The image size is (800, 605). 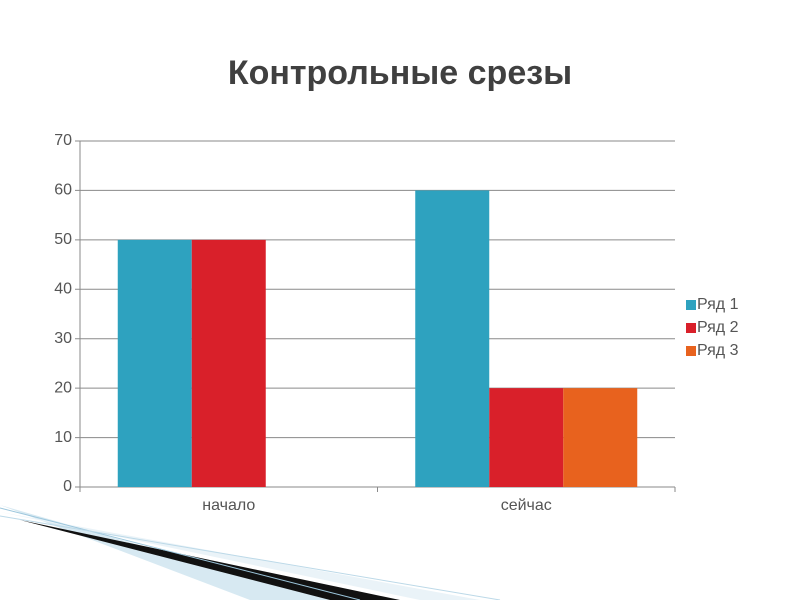 I want to click on y-tick-label: 70, so click(x=63, y=140).